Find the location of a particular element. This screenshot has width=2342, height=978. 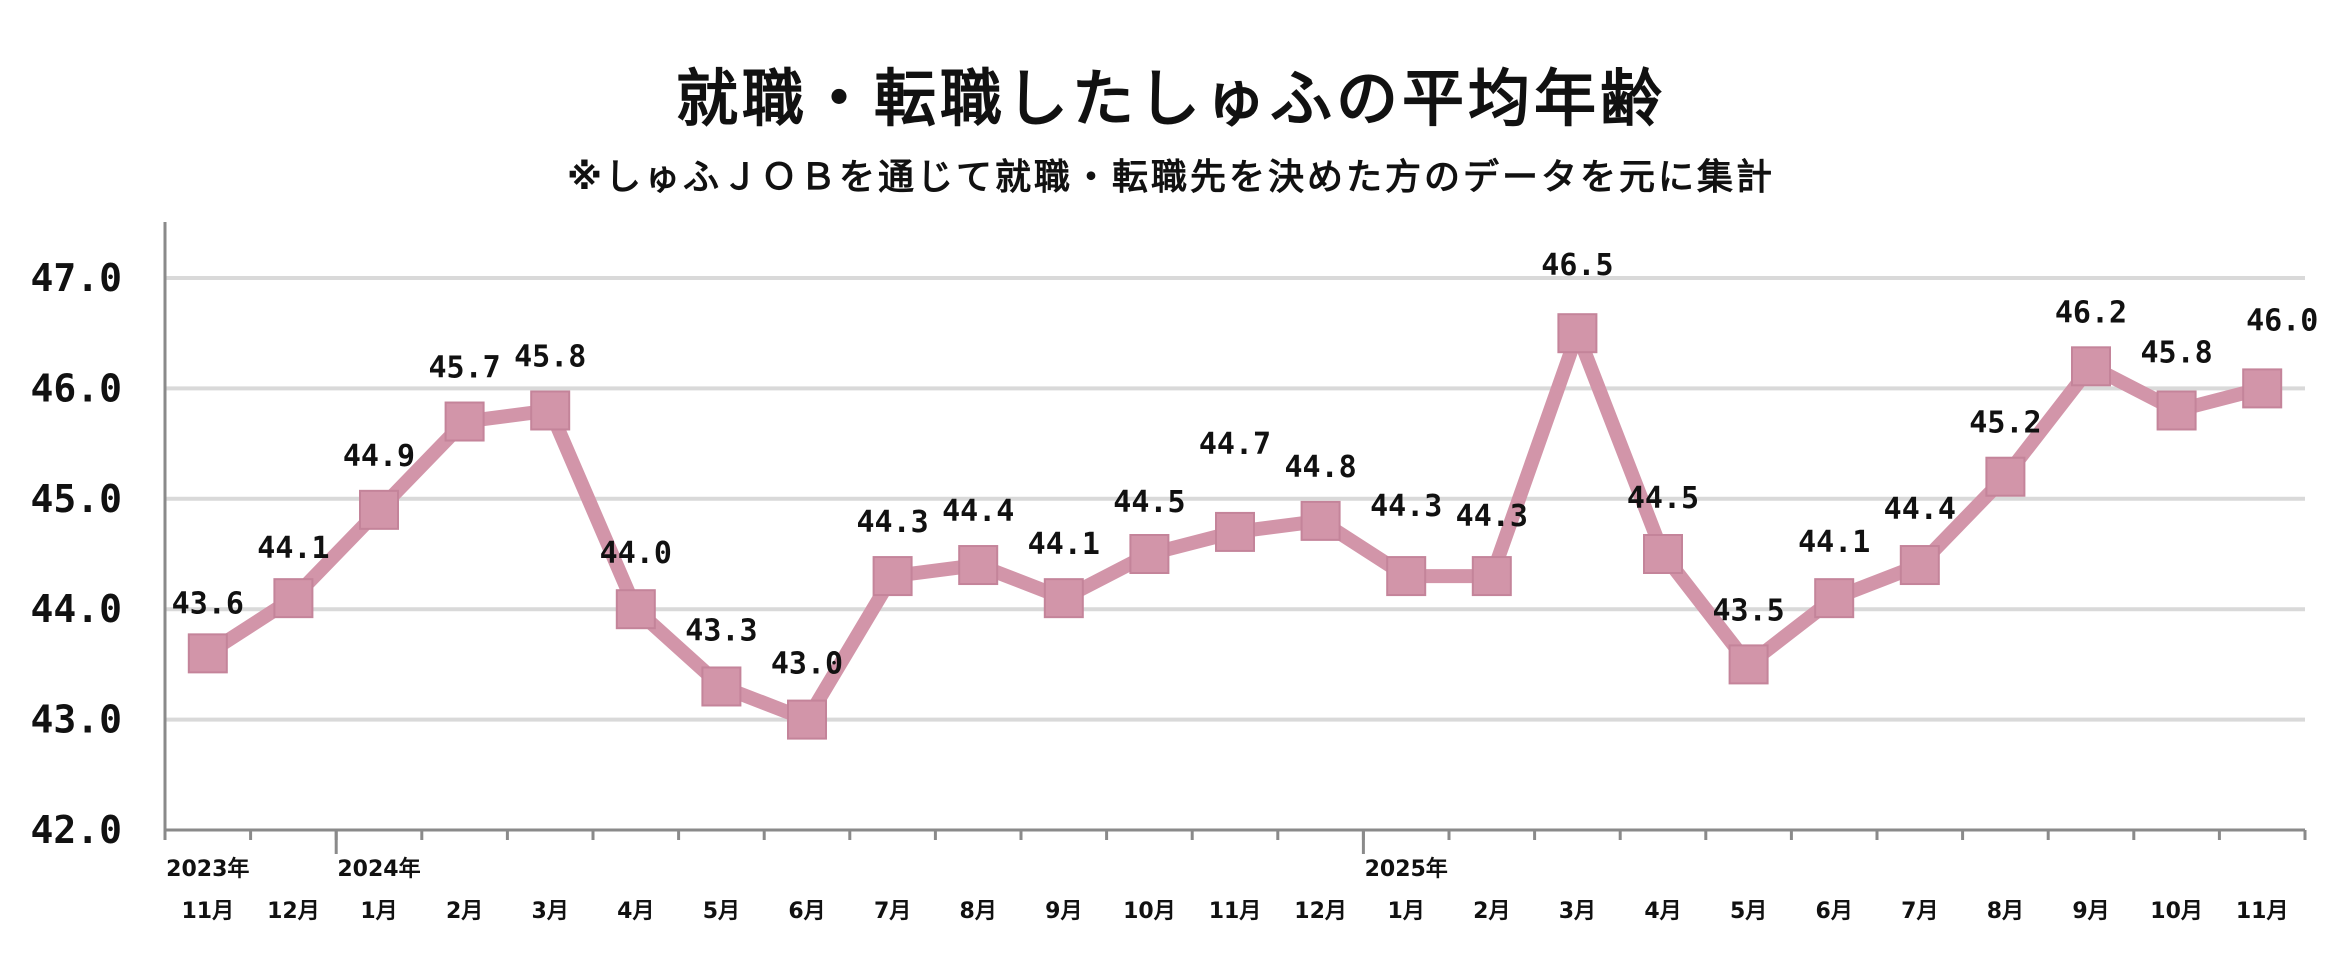

data-label: 43.3 is located at coordinates (721, 630).